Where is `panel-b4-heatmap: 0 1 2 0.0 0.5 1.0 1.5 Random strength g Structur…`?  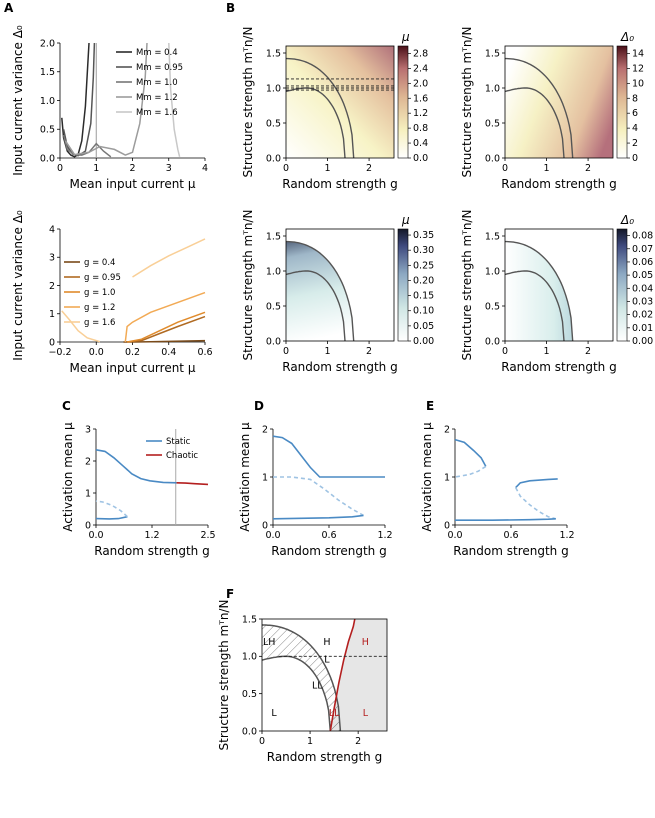 panel-b4-heatmap: 0 1 2 0.0 0.5 1.0 1.5 Random strength g Structur… is located at coordinates (556, 292).